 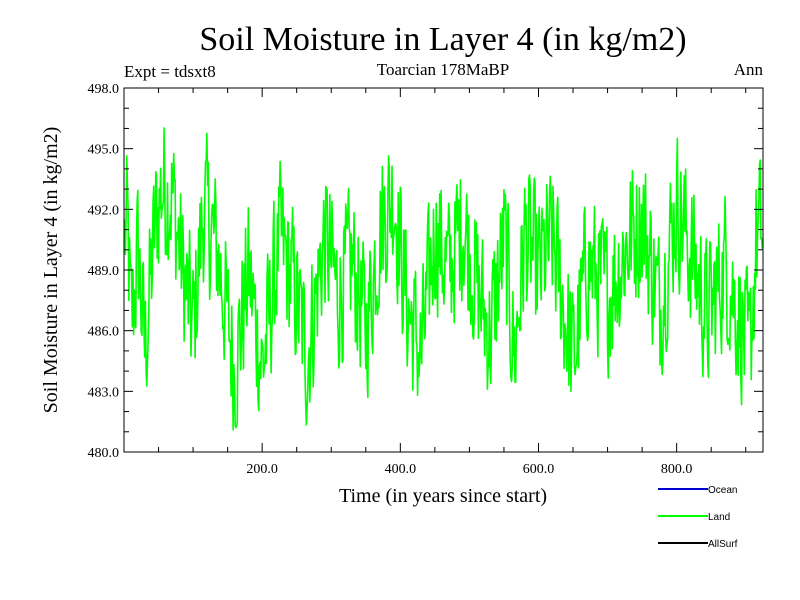 What do you see at coordinates (104, 453) in the screenshot?
I see `y-tick-label: 480.0` at bounding box center [104, 453].